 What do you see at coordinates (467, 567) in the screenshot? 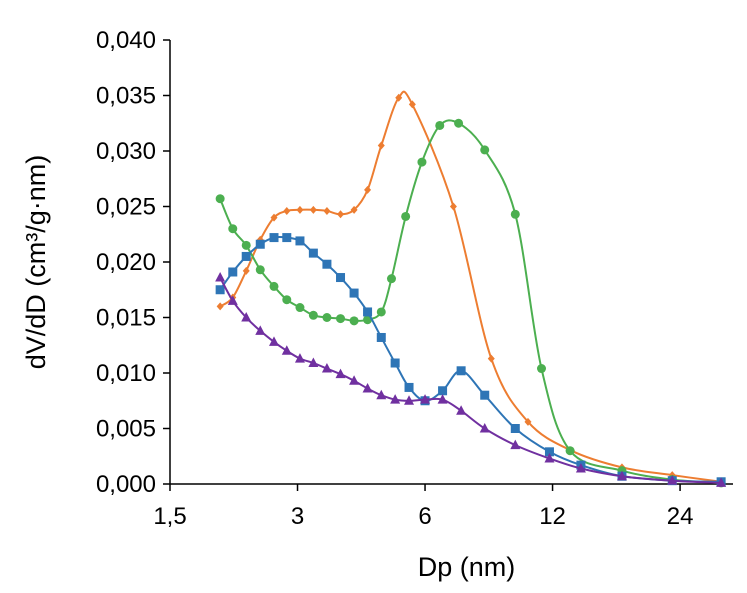
I see `x-axis-title: Dp (nm)` at bounding box center [467, 567].